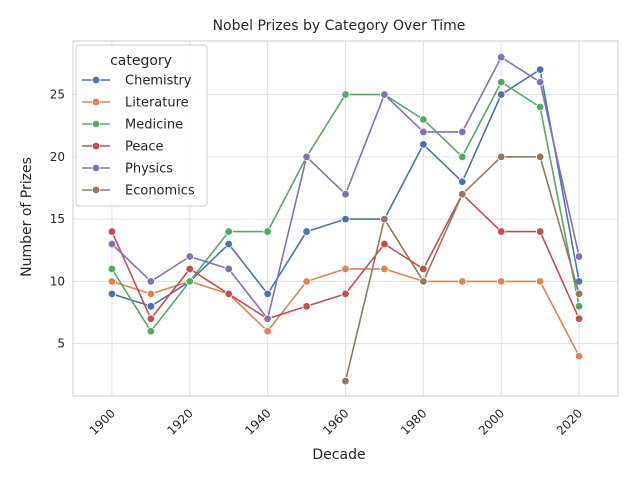 The height and width of the screenshot is (480, 640). I want to click on y-tick-label: 20, so click(57, 157).